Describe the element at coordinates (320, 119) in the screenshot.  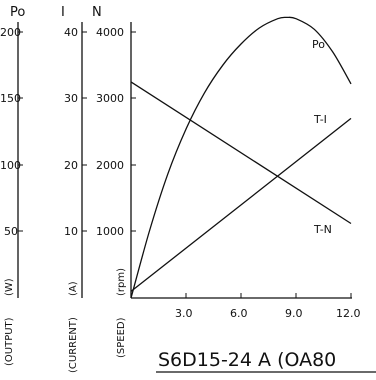
I see `series-t-i-label: T-I` at that location.